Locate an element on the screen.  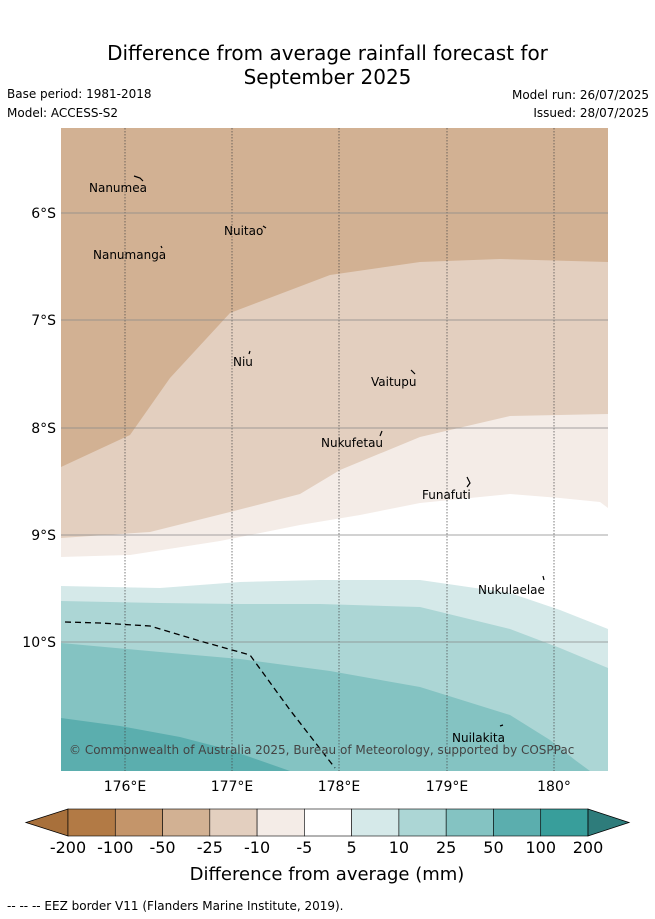
lon-tick-178e: 178°E is located at coordinates (339, 787).